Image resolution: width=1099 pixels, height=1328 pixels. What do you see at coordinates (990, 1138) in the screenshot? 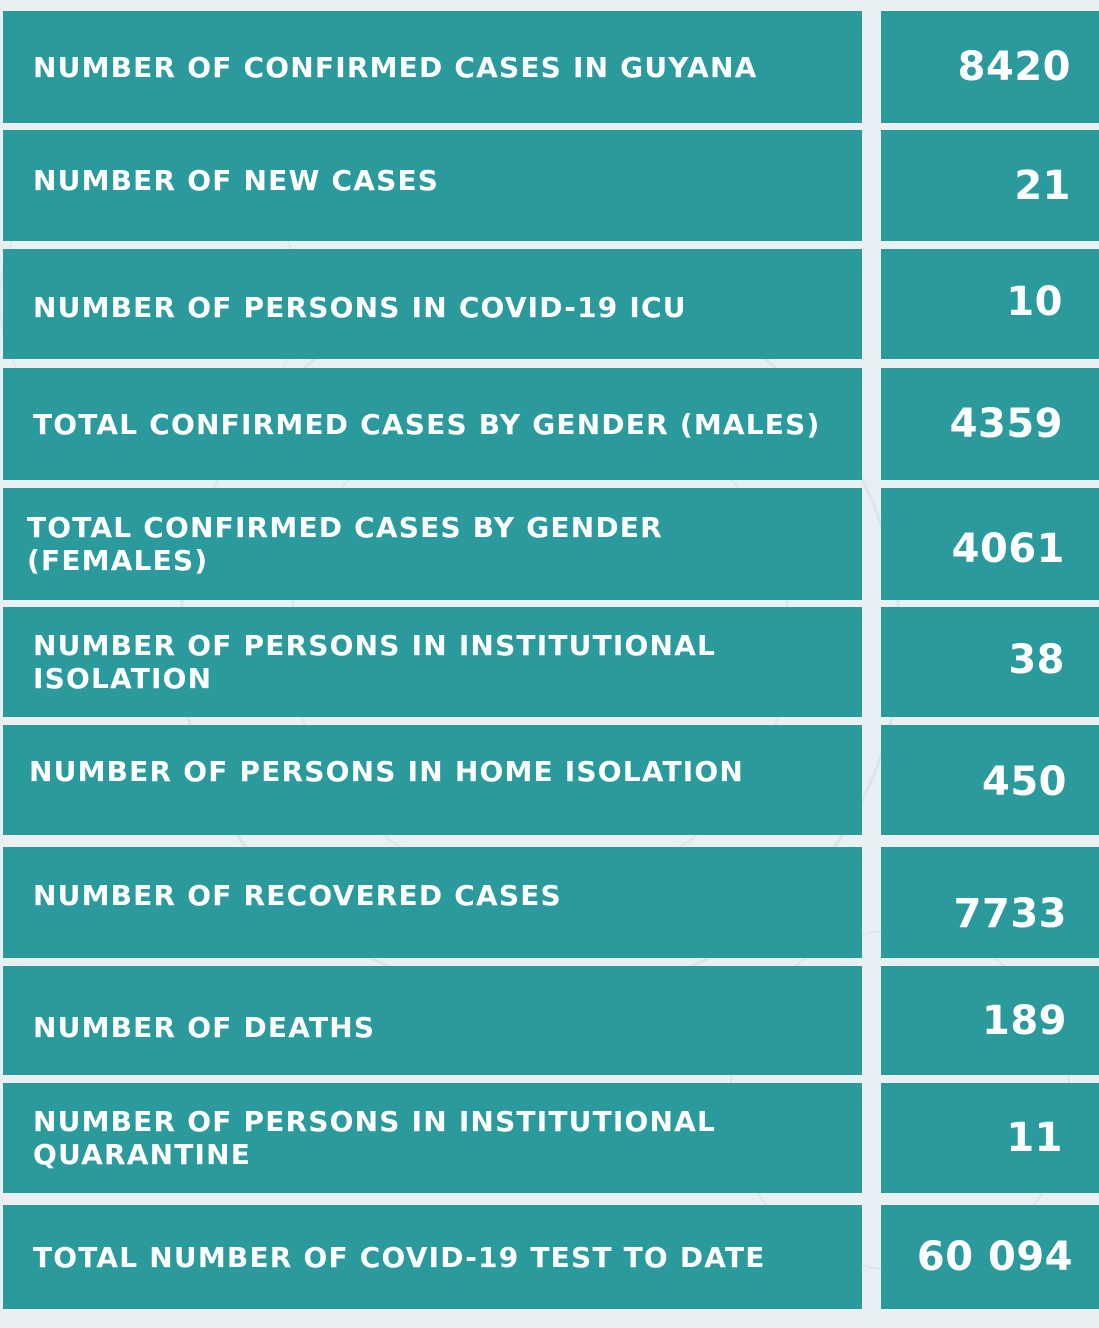
I see `stat-value: 11` at bounding box center [990, 1138].